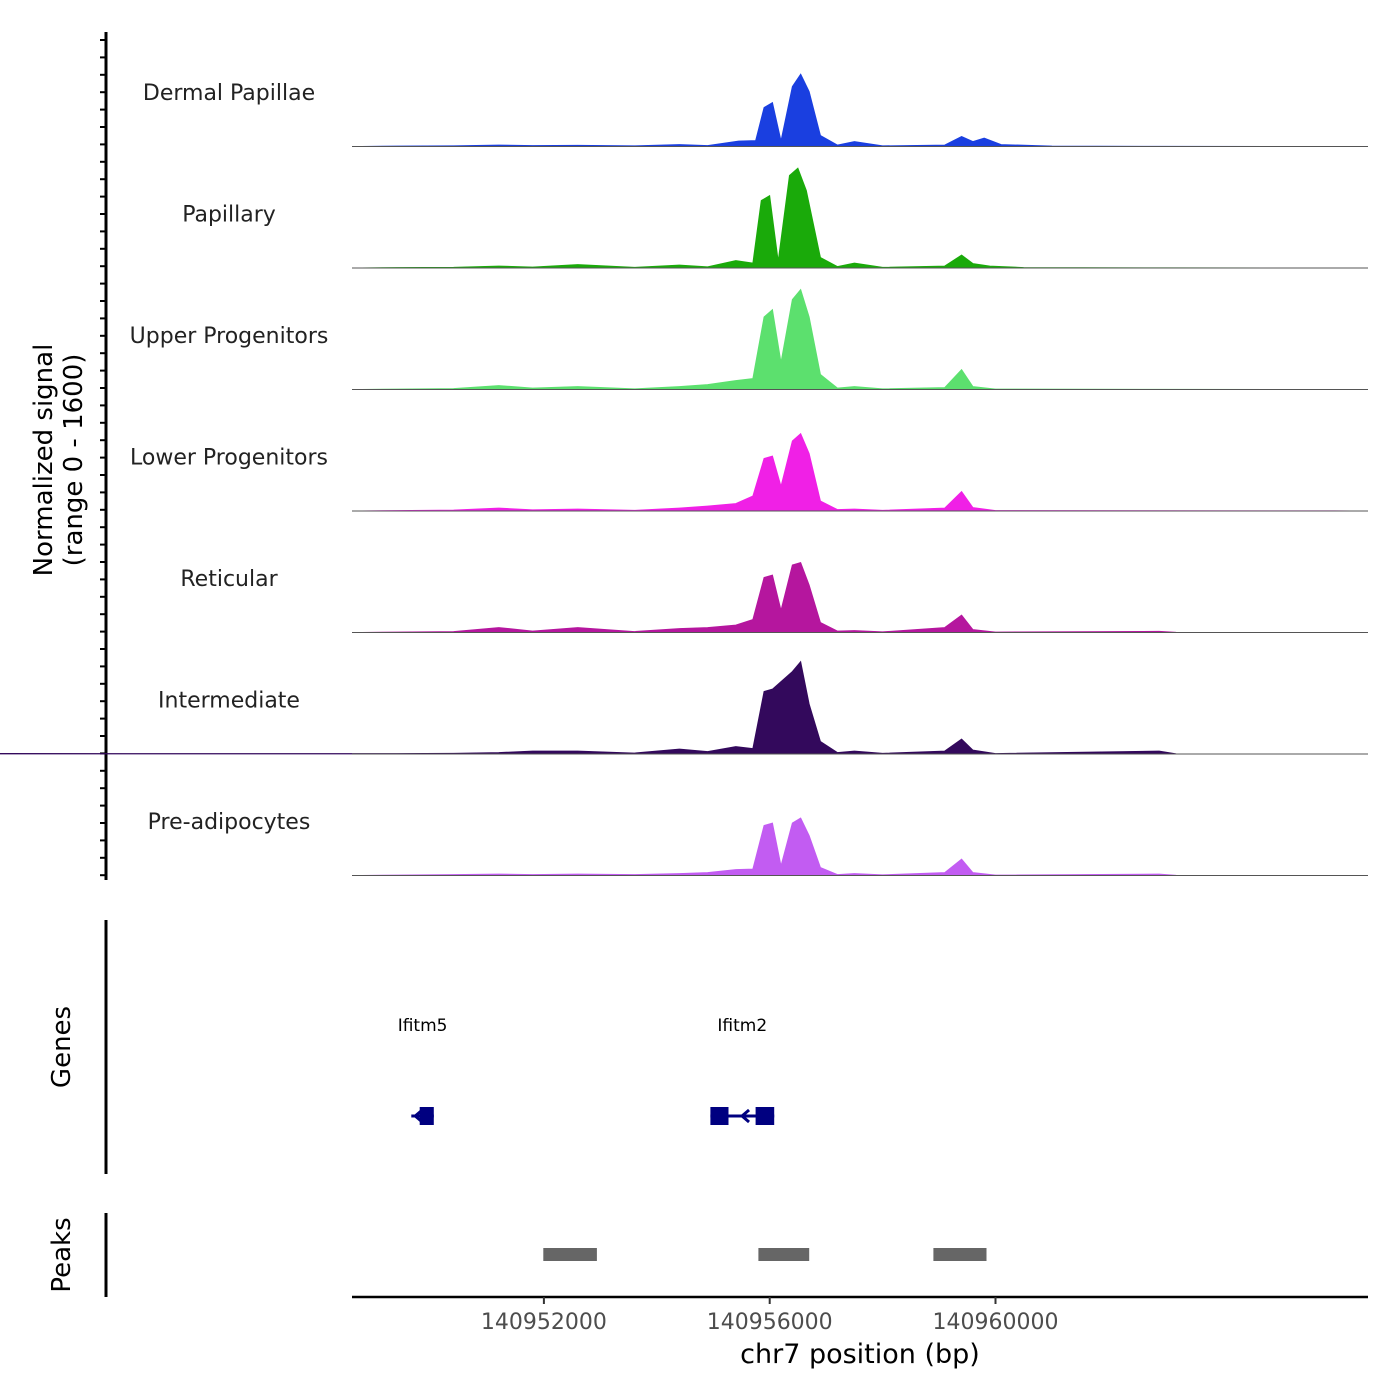 The width and height of the screenshot is (1400, 1400). I want to click on track-label: Lower Progenitors, so click(229, 458).